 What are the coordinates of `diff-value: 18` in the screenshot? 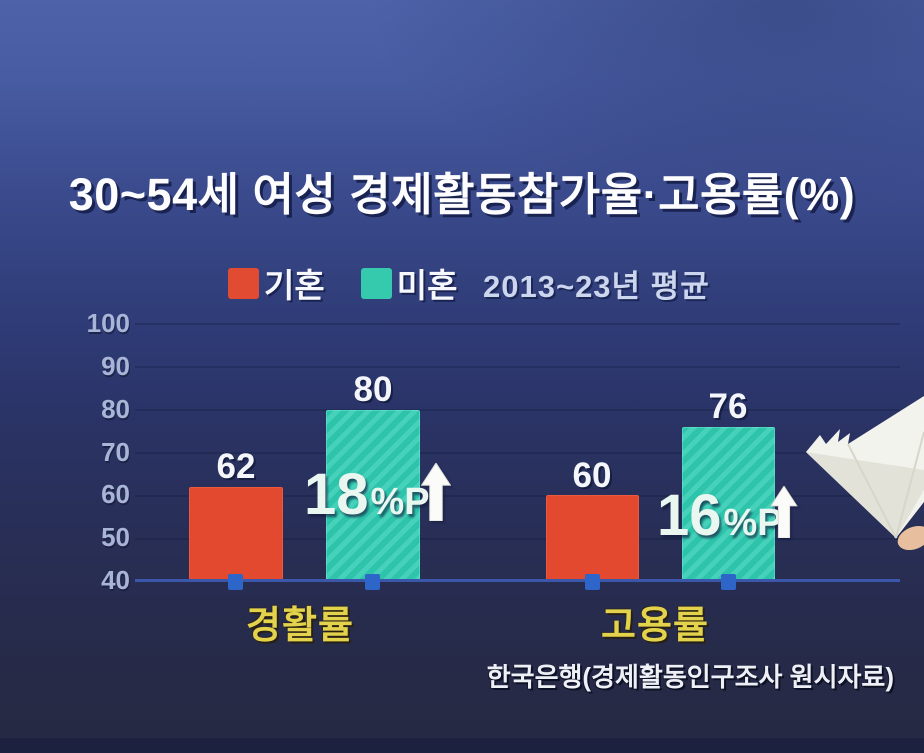 It's located at (336, 494).